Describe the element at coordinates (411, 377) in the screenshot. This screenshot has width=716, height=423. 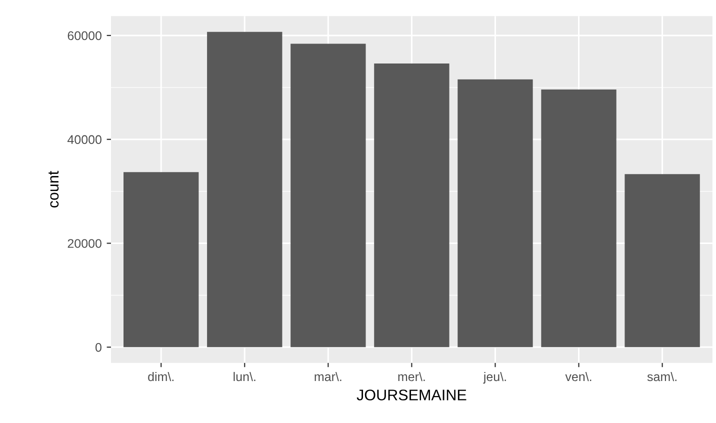
I see `x-tick-label: mer\.` at that location.